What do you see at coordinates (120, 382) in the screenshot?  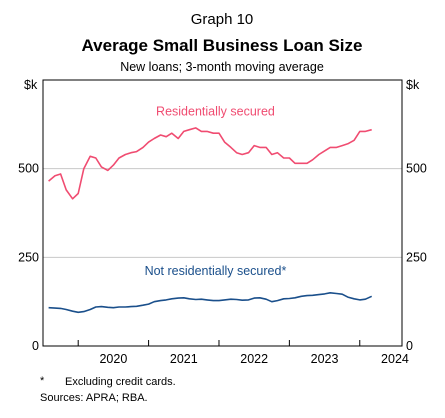 I see `footnote-text: Excluding credit cards.` at bounding box center [120, 382].